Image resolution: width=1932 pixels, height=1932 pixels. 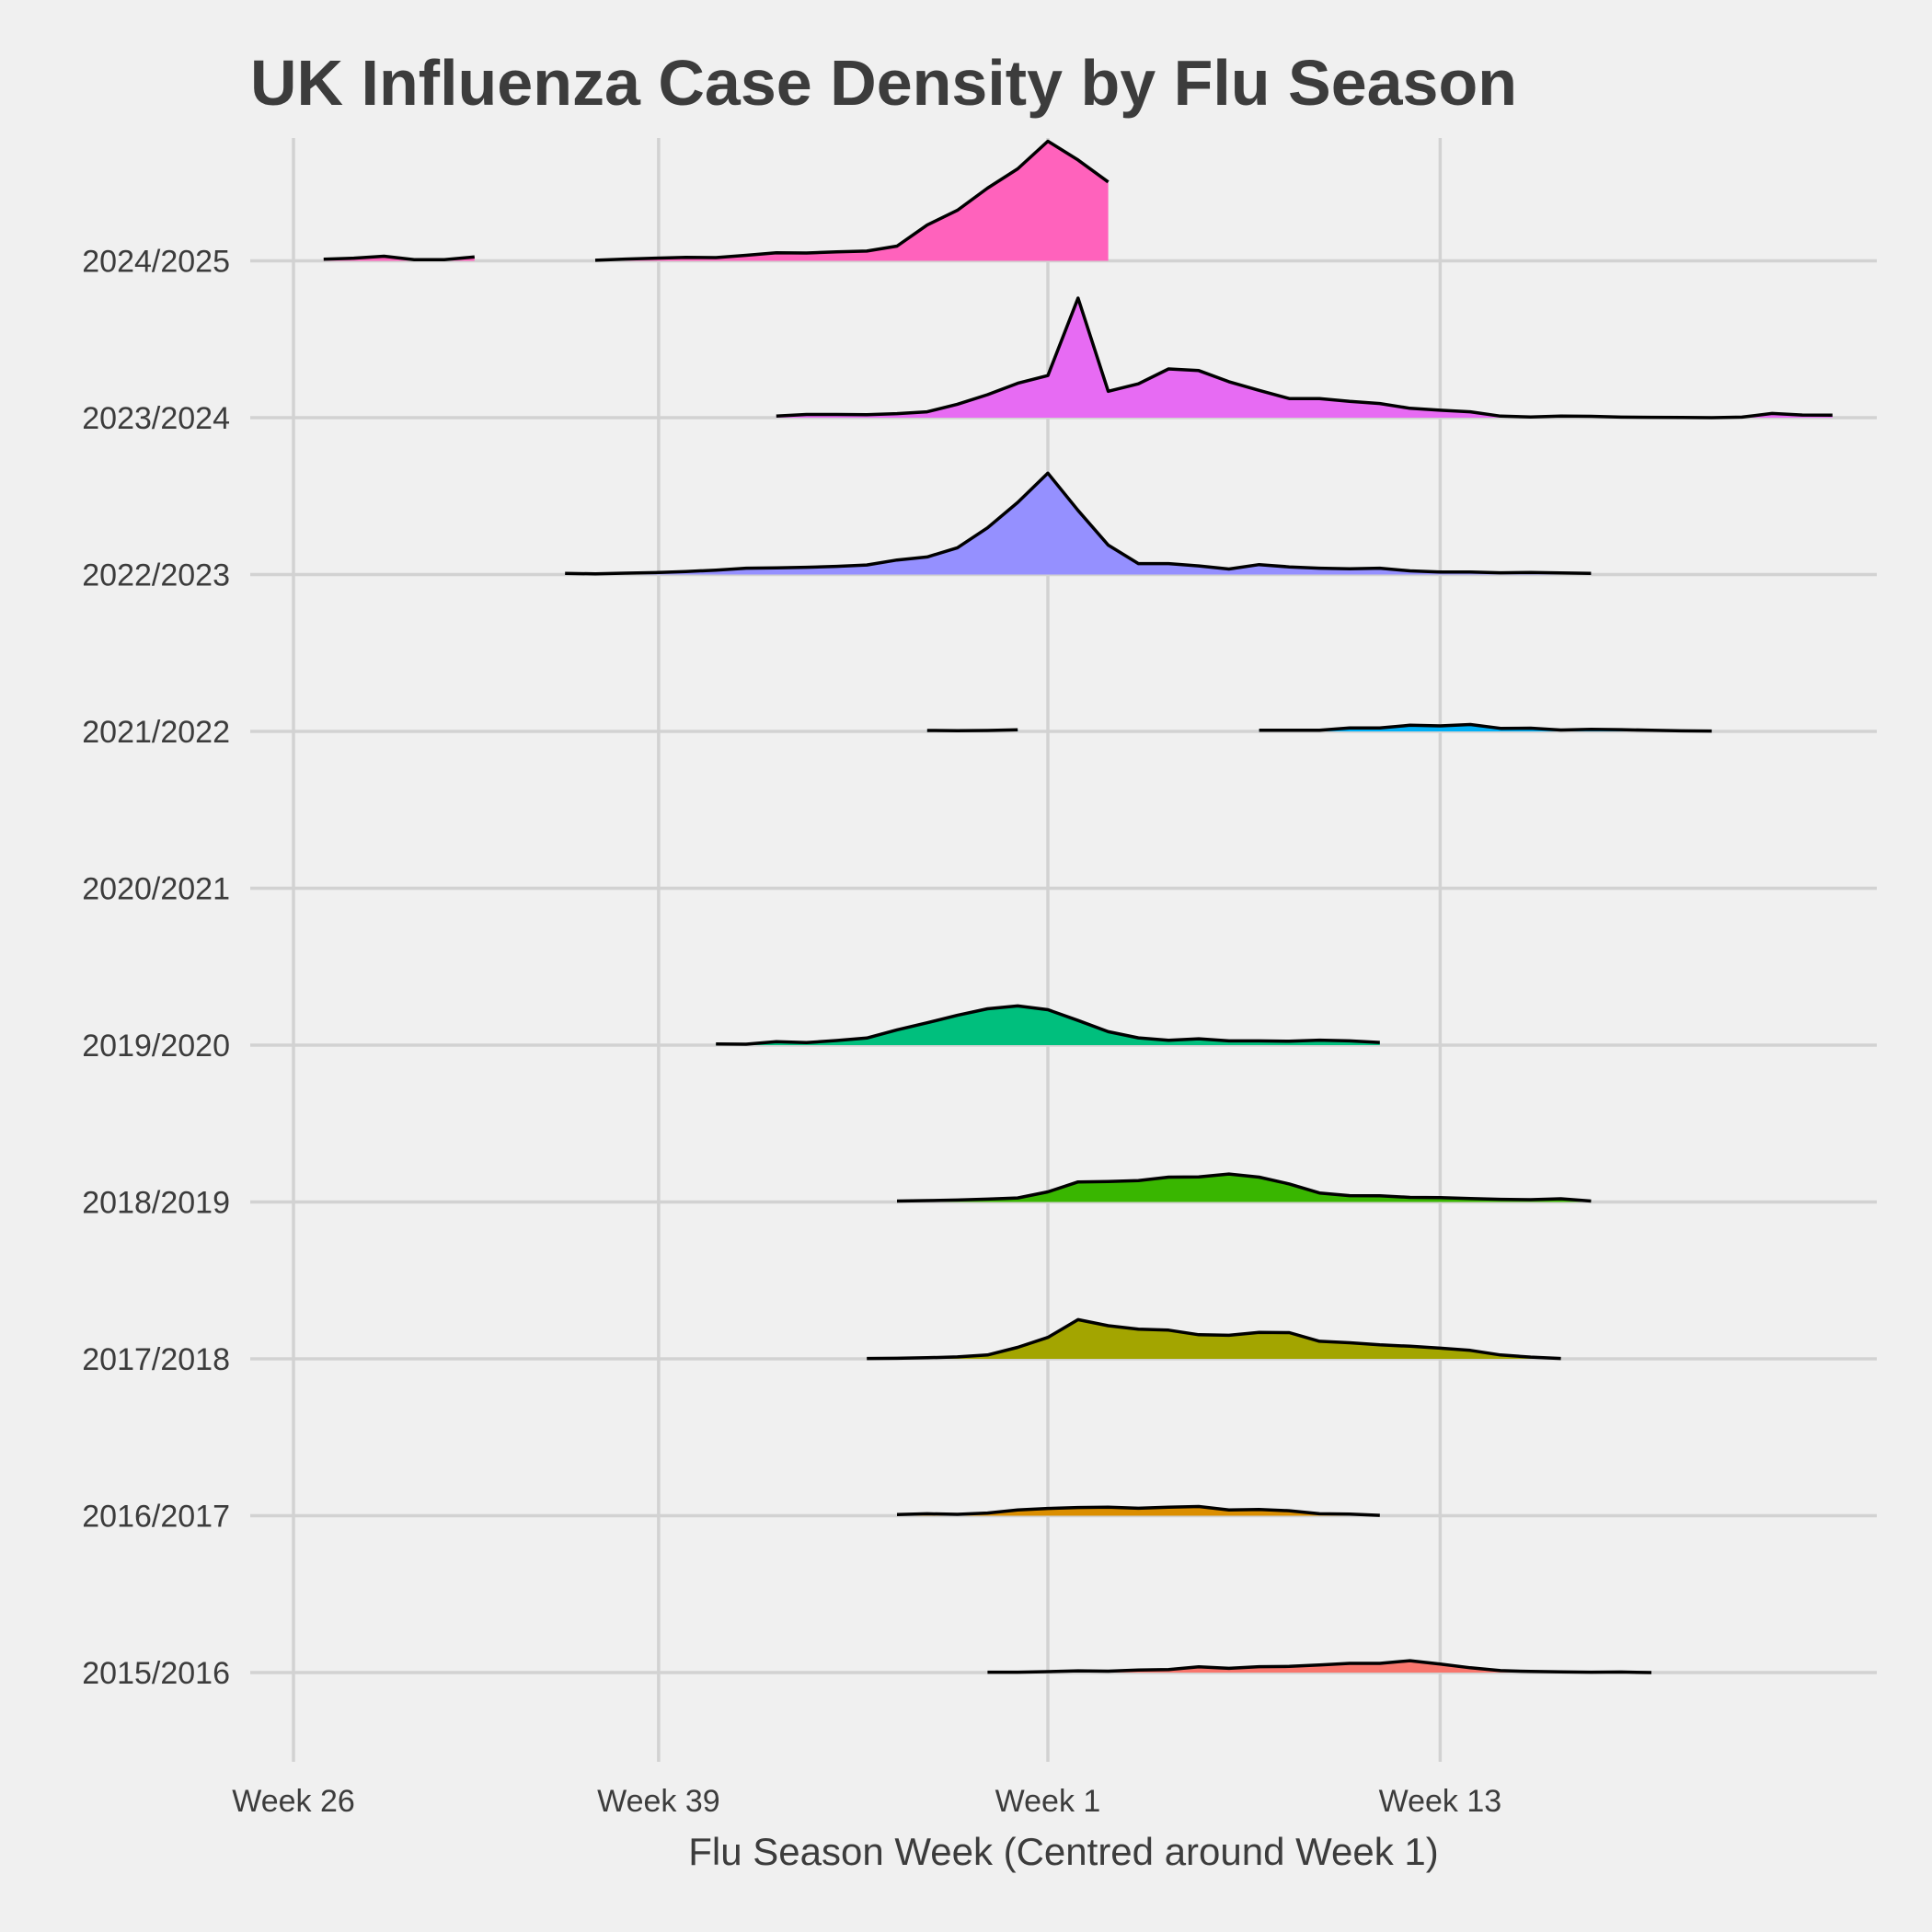 What do you see at coordinates (156, 1046) in the screenshot?
I see `y-tick-label: 2019/2020` at bounding box center [156, 1046].